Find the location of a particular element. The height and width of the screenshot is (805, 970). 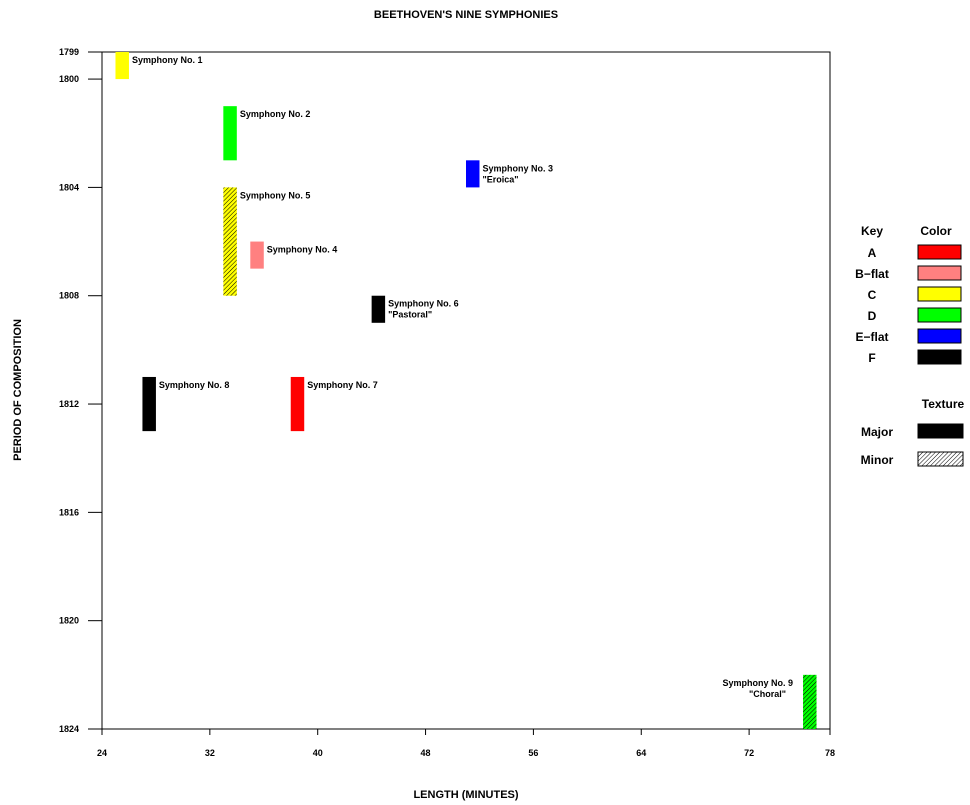

chart-title: BEETHOVEN'S NINE SYMPHONIES is located at coordinates (466, 15).